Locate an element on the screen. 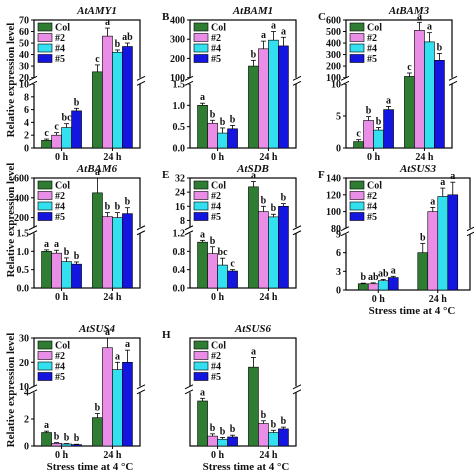 This screenshot has width=474, height=474. y-tick-label-f: 9 is located at coordinates (338, 235).